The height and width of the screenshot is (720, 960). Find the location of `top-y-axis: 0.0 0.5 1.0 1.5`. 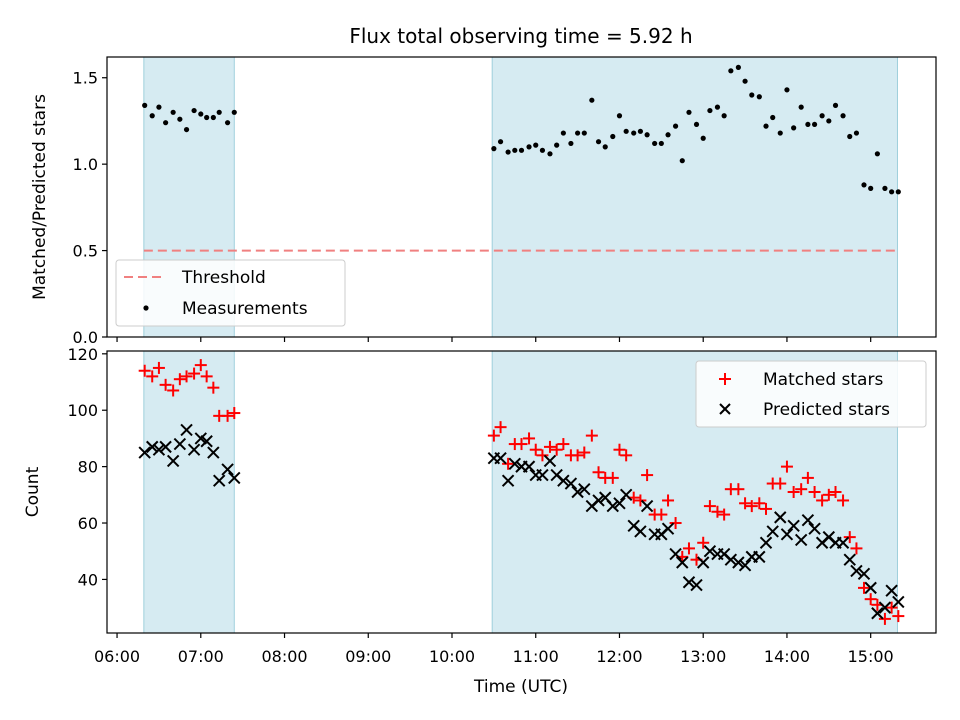

top-y-axis: 0.0 0.5 1.0 1.5 is located at coordinates (90, 208).